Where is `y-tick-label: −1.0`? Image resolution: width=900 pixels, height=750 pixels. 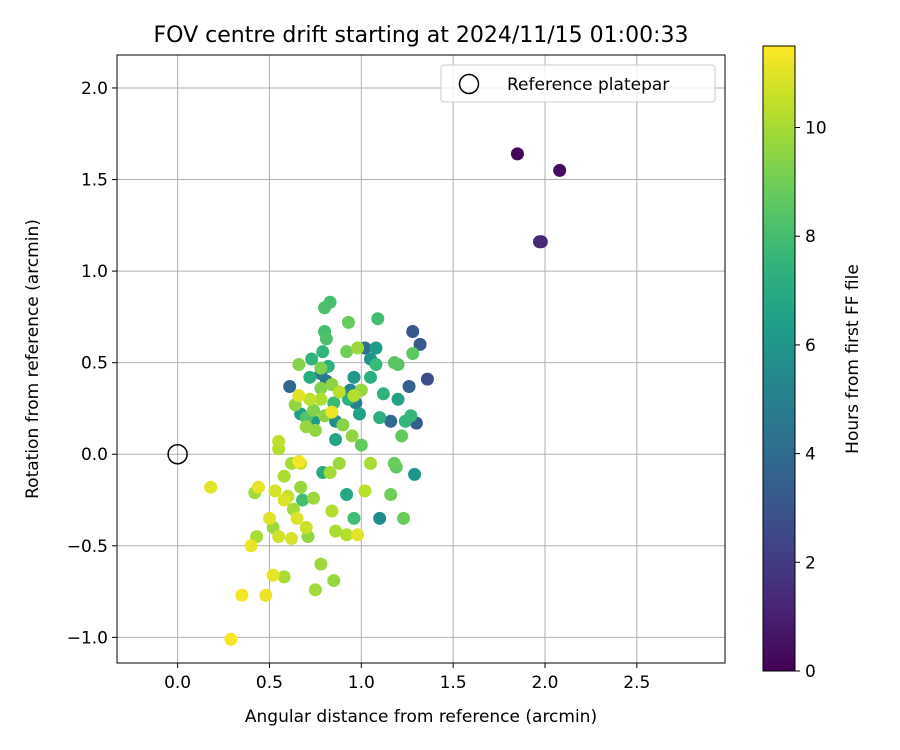
y-tick-label: −1.0 is located at coordinates (87, 638).